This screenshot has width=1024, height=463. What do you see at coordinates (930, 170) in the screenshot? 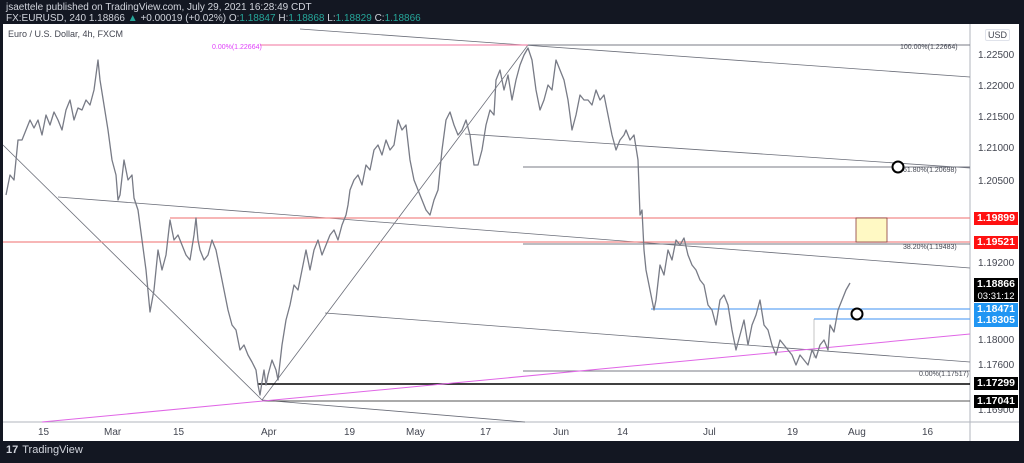
I see `fib-label-618: 61.80%(1.20698)` at bounding box center [930, 170].